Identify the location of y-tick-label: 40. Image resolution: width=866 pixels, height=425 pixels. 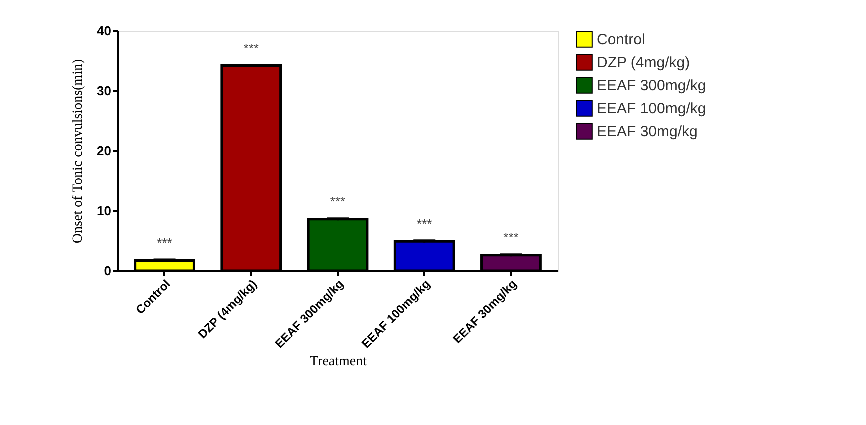
(104, 31).